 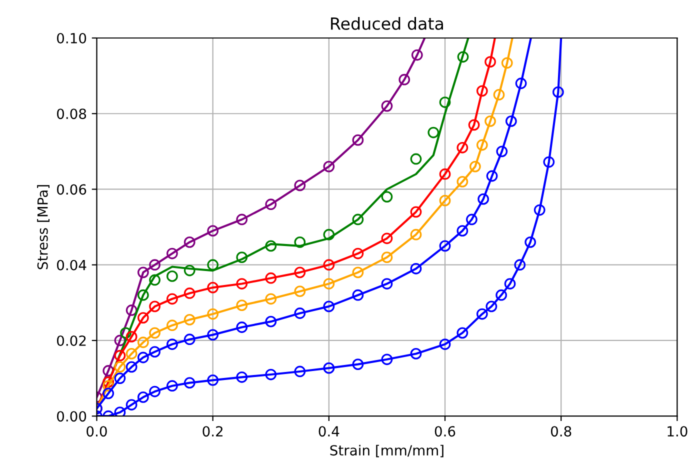 What do you see at coordinates (71, 189) in the screenshot?
I see `y-tick-label: 0.06` at bounding box center [71, 189].